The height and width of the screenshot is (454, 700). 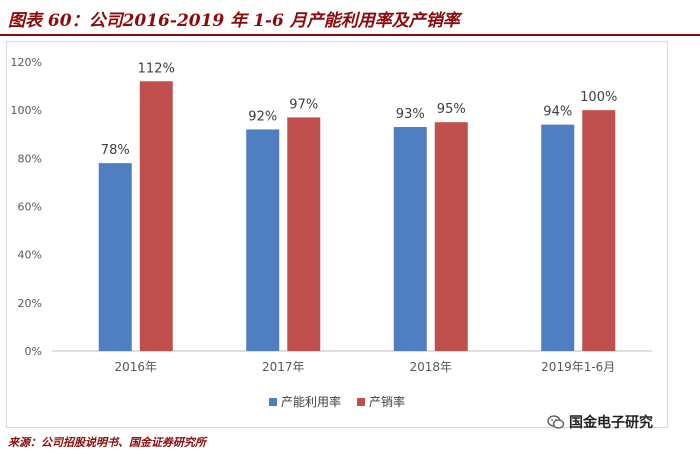 What do you see at coordinates (557, 112) in the screenshot?
I see `data-label: 94%` at bounding box center [557, 112].